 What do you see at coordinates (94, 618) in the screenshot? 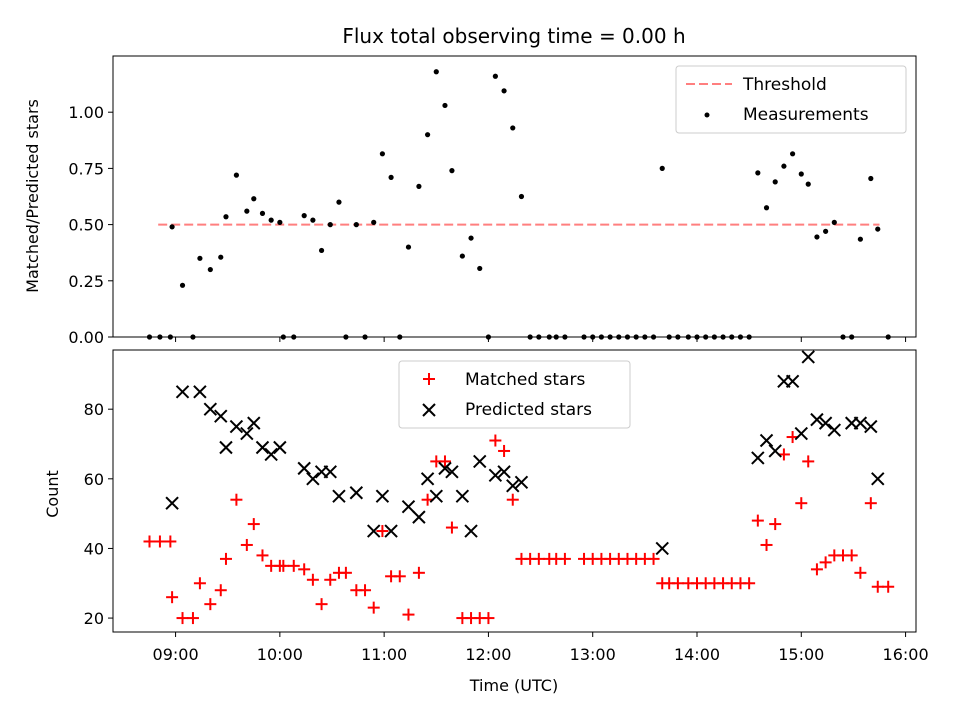
I see `count-y-tick-label: 20` at bounding box center [94, 618].